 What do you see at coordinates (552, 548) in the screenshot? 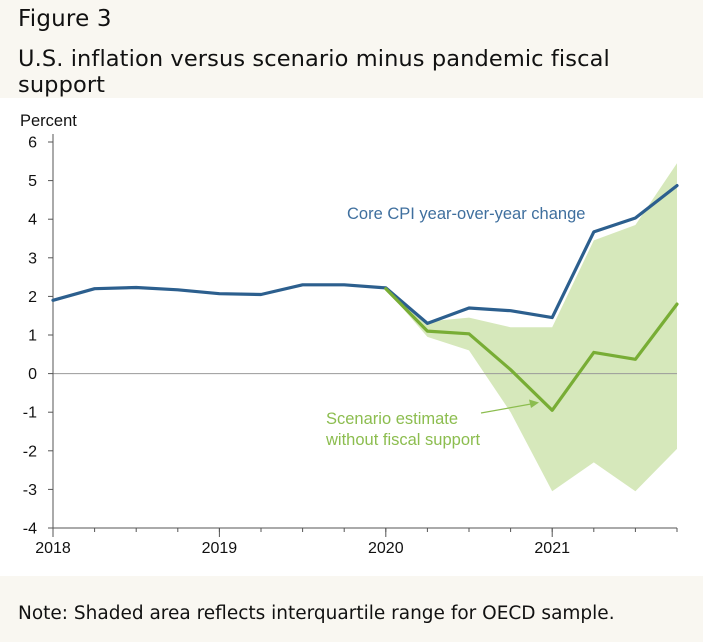
I see `x-tick-label: 2021` at bounding box center [552, 548].